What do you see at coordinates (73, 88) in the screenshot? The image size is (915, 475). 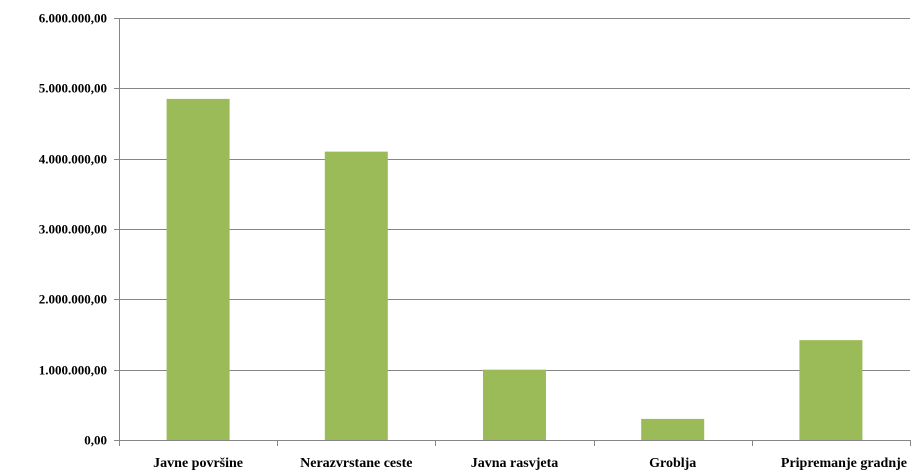 I see `y-tick-label: 5.000.000,00` at bounding box center [73, 88].